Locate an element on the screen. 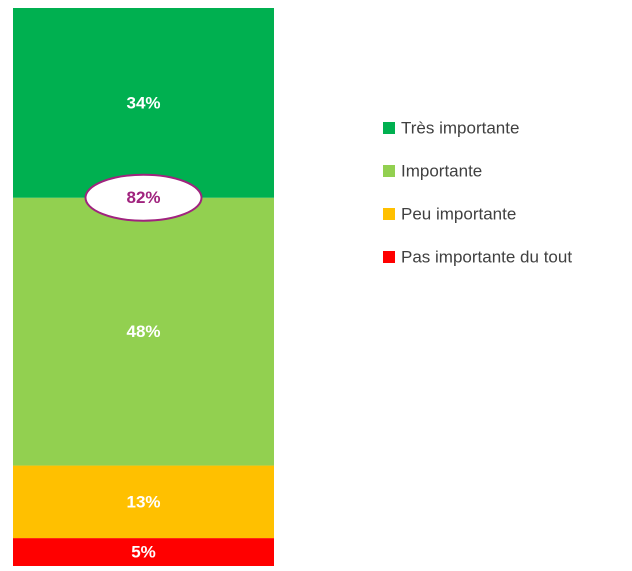 This screenshot has width=632, height=571. legend-label: Pas importante du tout is located at coordinates (486, 256).